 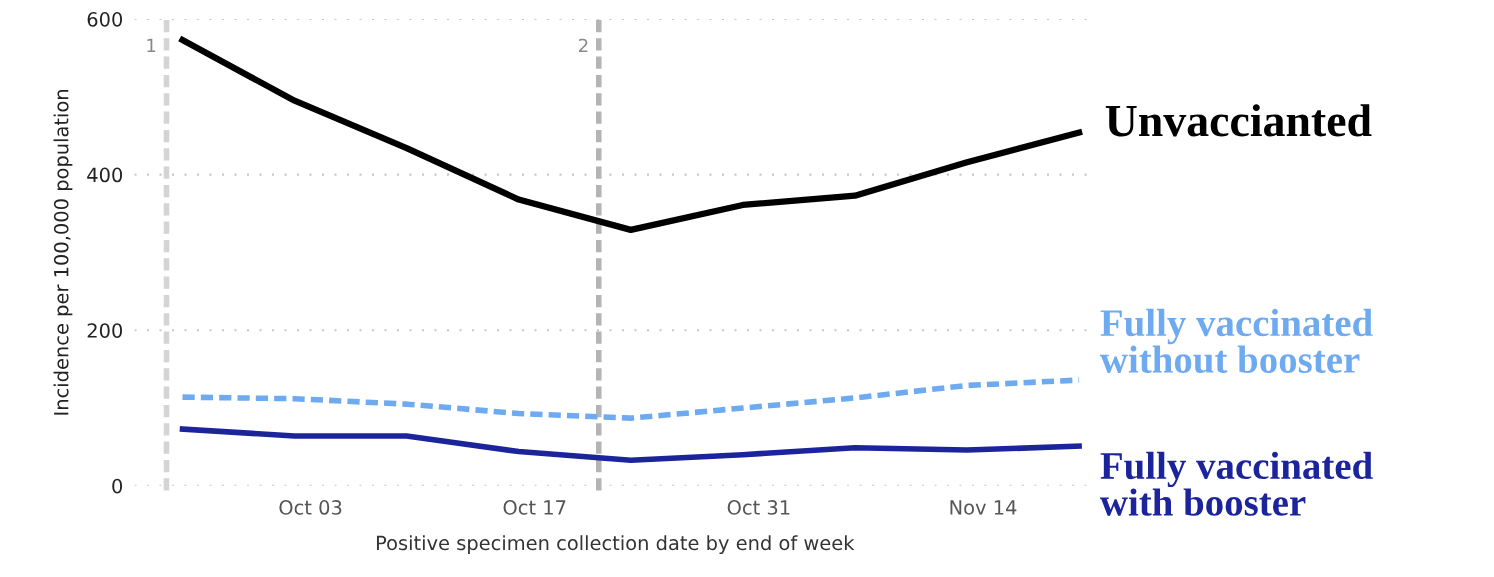 What do you see at coordinates (1236, 341) in the screenshot?
I see `series-label: Fully vaccinated without booster` at bounding box center [1236, 341].